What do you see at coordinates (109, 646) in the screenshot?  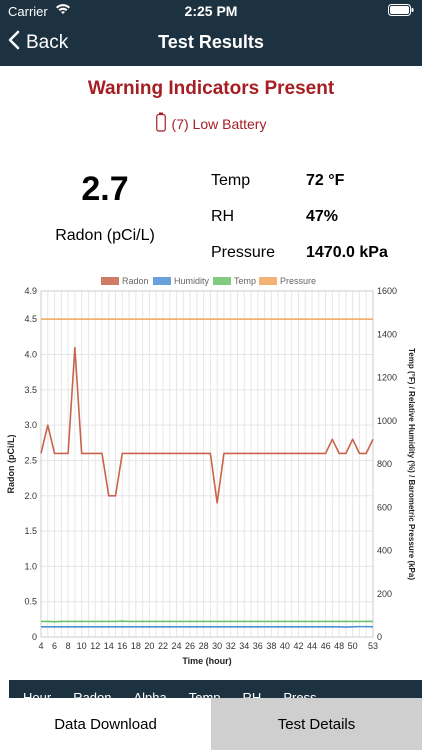 I see `x-tick-label: 14` at bounding box center [109, 646].